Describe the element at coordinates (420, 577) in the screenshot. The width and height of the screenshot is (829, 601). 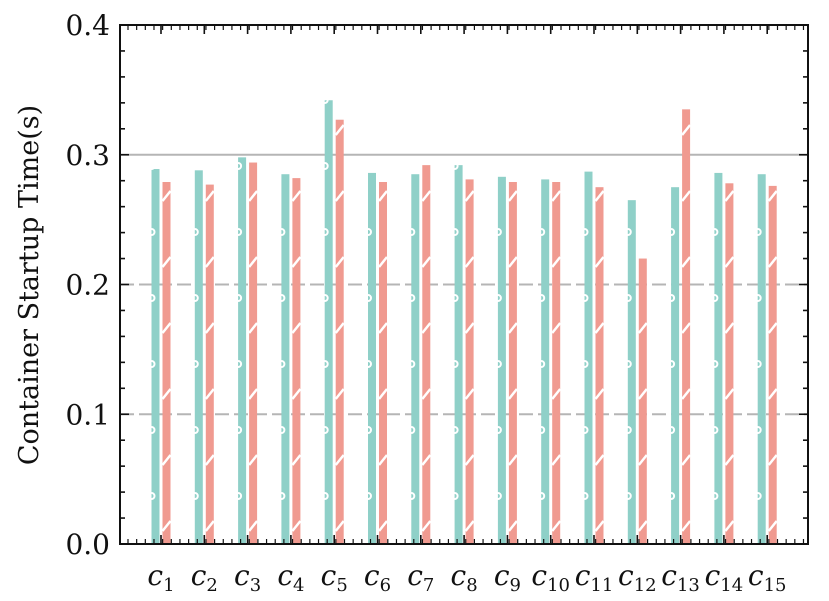
I see `x-tick-label: c7` at that location.